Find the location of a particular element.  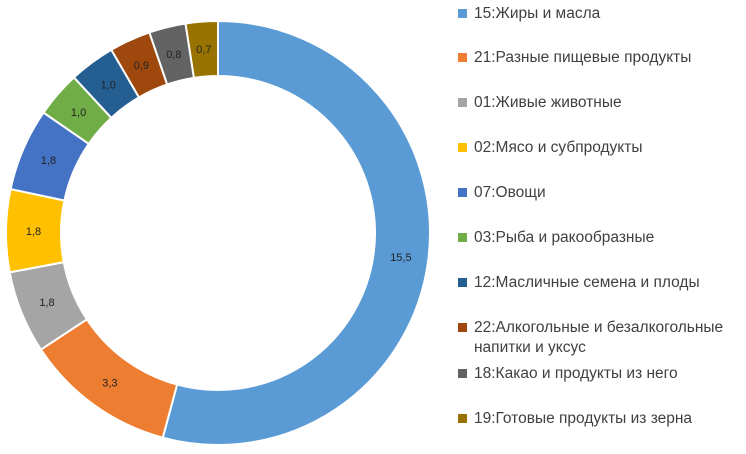

slice-value-label-4: 1,8 is located at coordinates (48, 161).